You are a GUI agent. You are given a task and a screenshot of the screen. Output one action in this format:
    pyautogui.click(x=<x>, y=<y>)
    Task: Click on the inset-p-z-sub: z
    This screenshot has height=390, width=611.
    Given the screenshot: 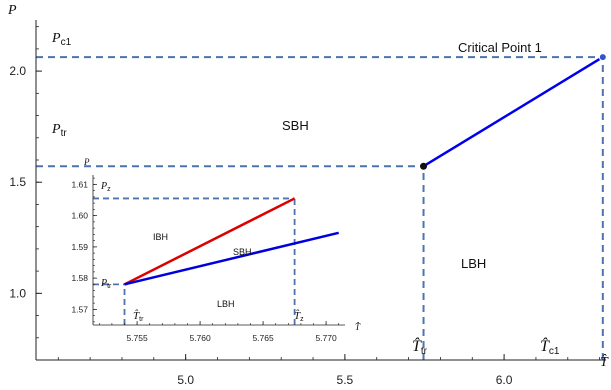 What is the action you would take?
    pyautogui.click(x=109, y=189)
    